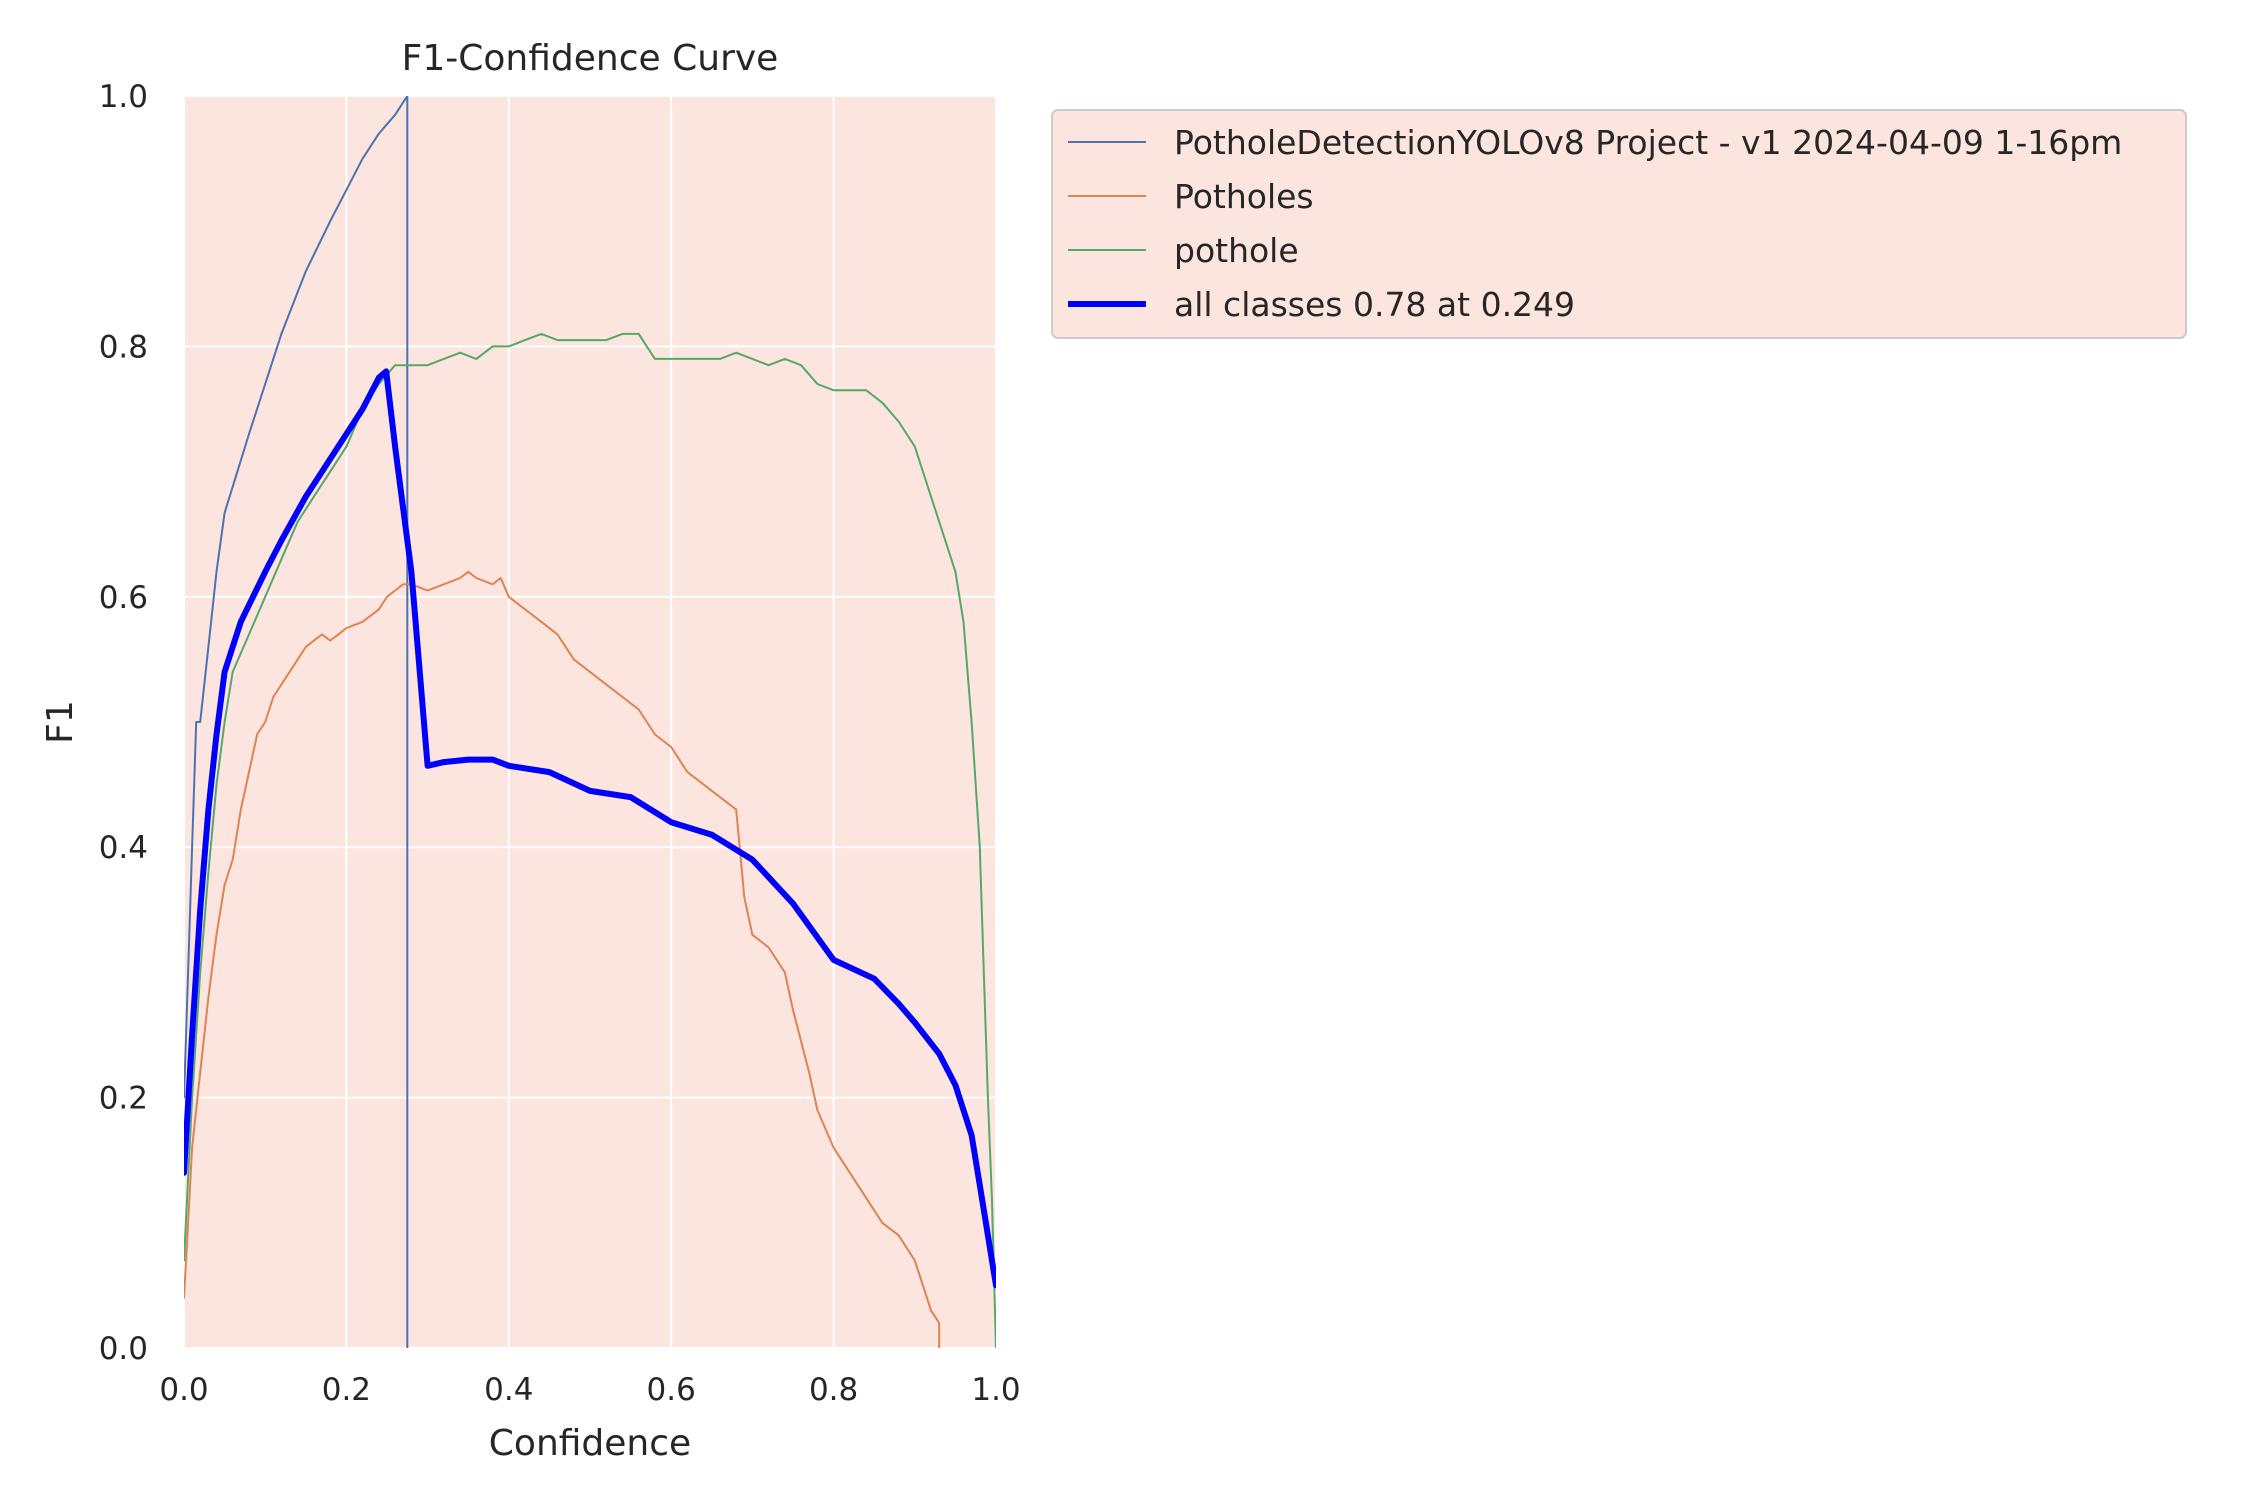  I want to click on x-tick-label: 0.6, so click(671, 1390).